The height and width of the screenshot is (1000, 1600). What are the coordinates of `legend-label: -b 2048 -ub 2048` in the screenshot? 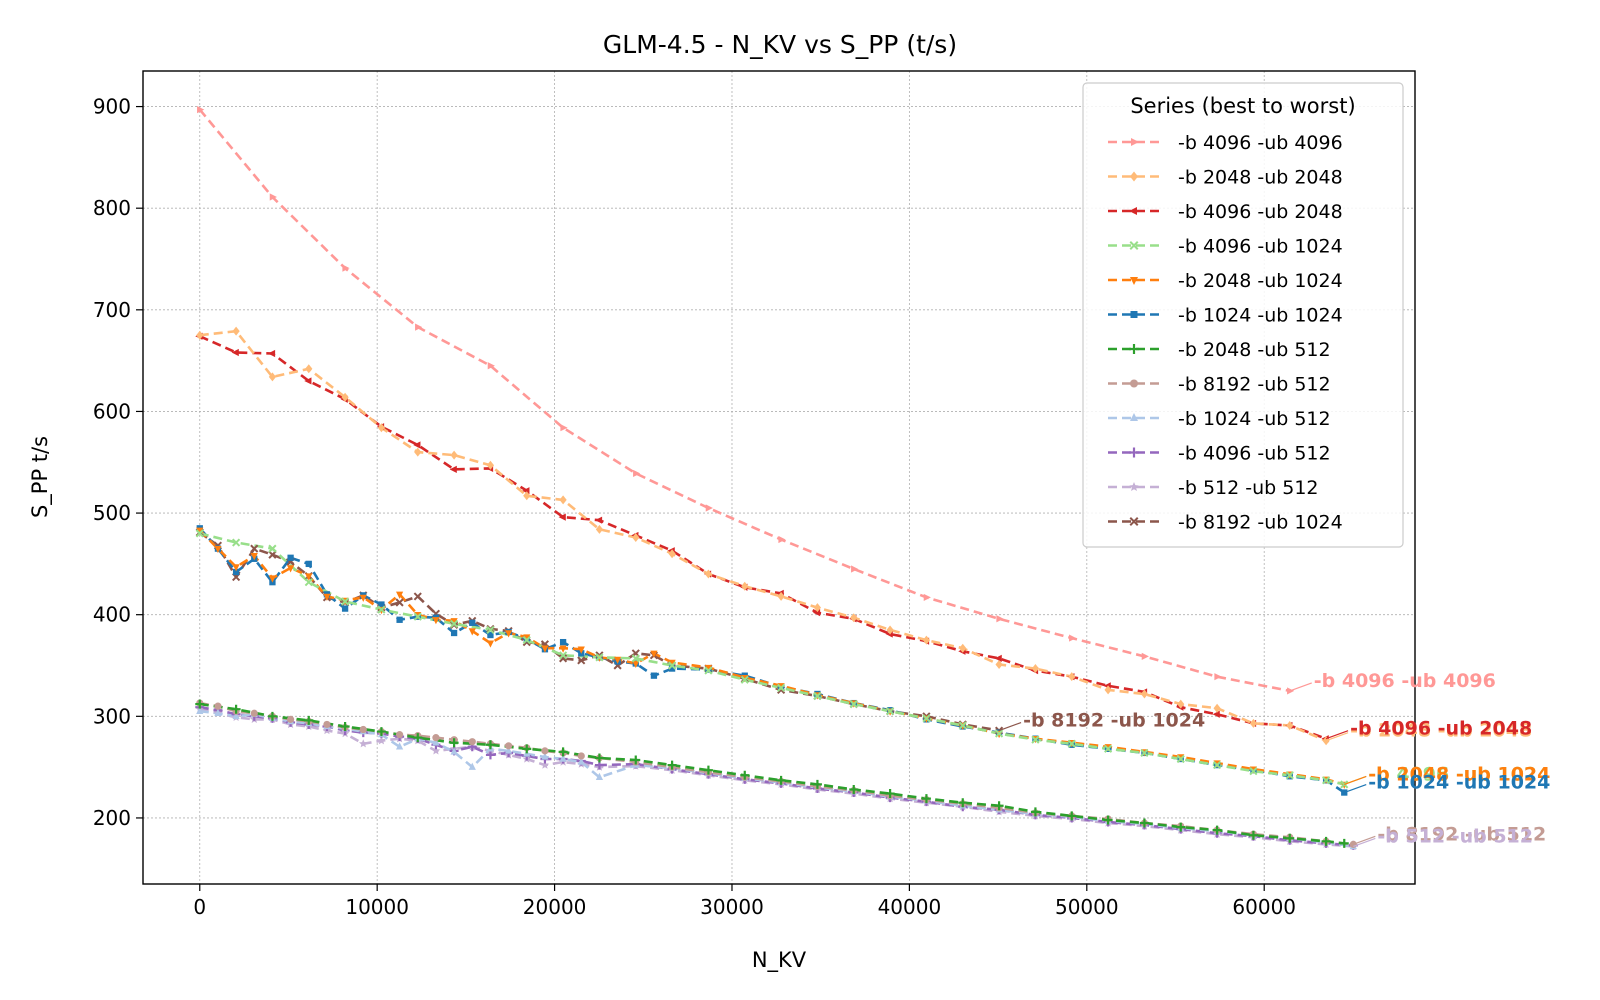 It's located at (1260, 178).